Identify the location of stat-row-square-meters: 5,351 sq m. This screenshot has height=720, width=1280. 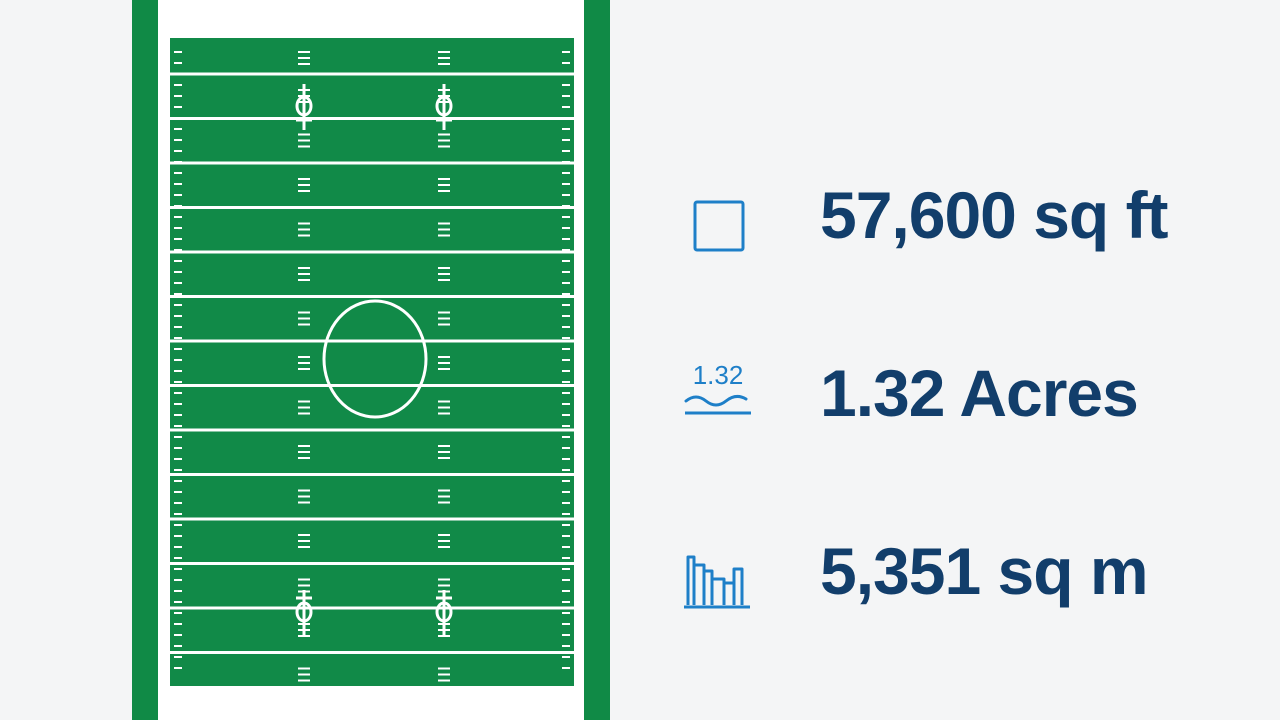
(960, 571).